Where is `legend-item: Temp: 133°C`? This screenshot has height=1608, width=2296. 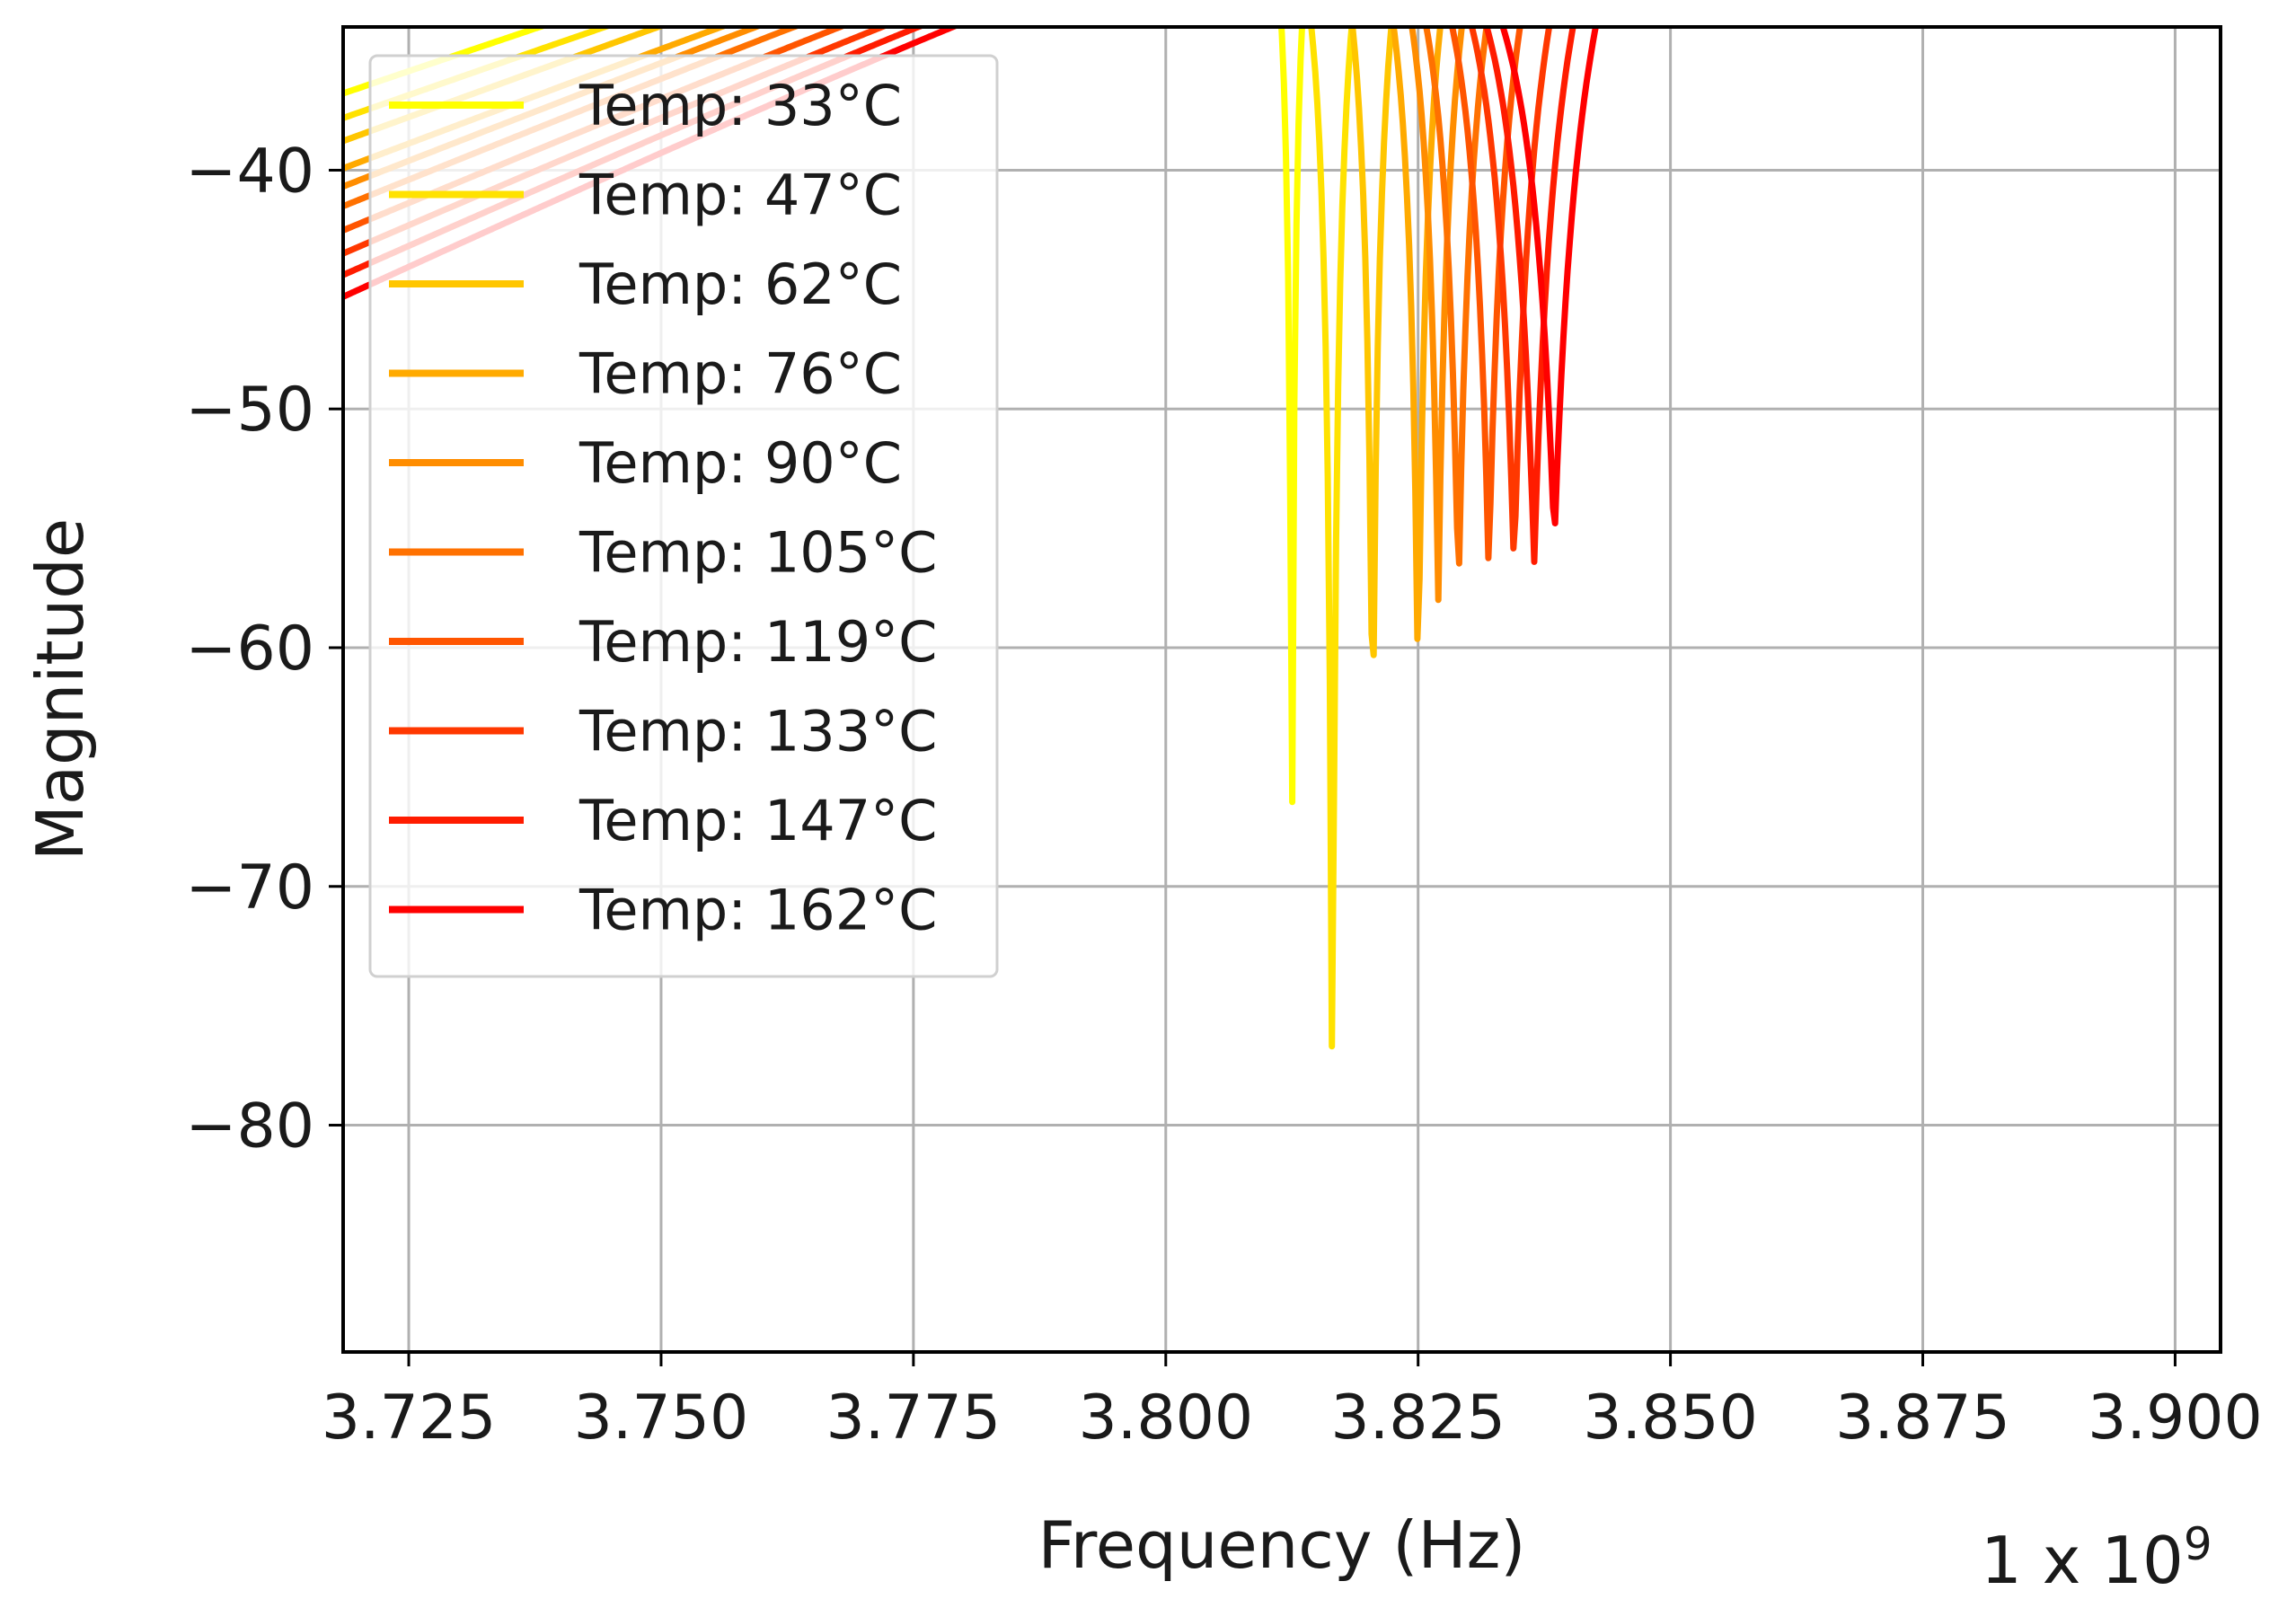 legend-item: Temp: 133°C is located at coordinates (663, 732).